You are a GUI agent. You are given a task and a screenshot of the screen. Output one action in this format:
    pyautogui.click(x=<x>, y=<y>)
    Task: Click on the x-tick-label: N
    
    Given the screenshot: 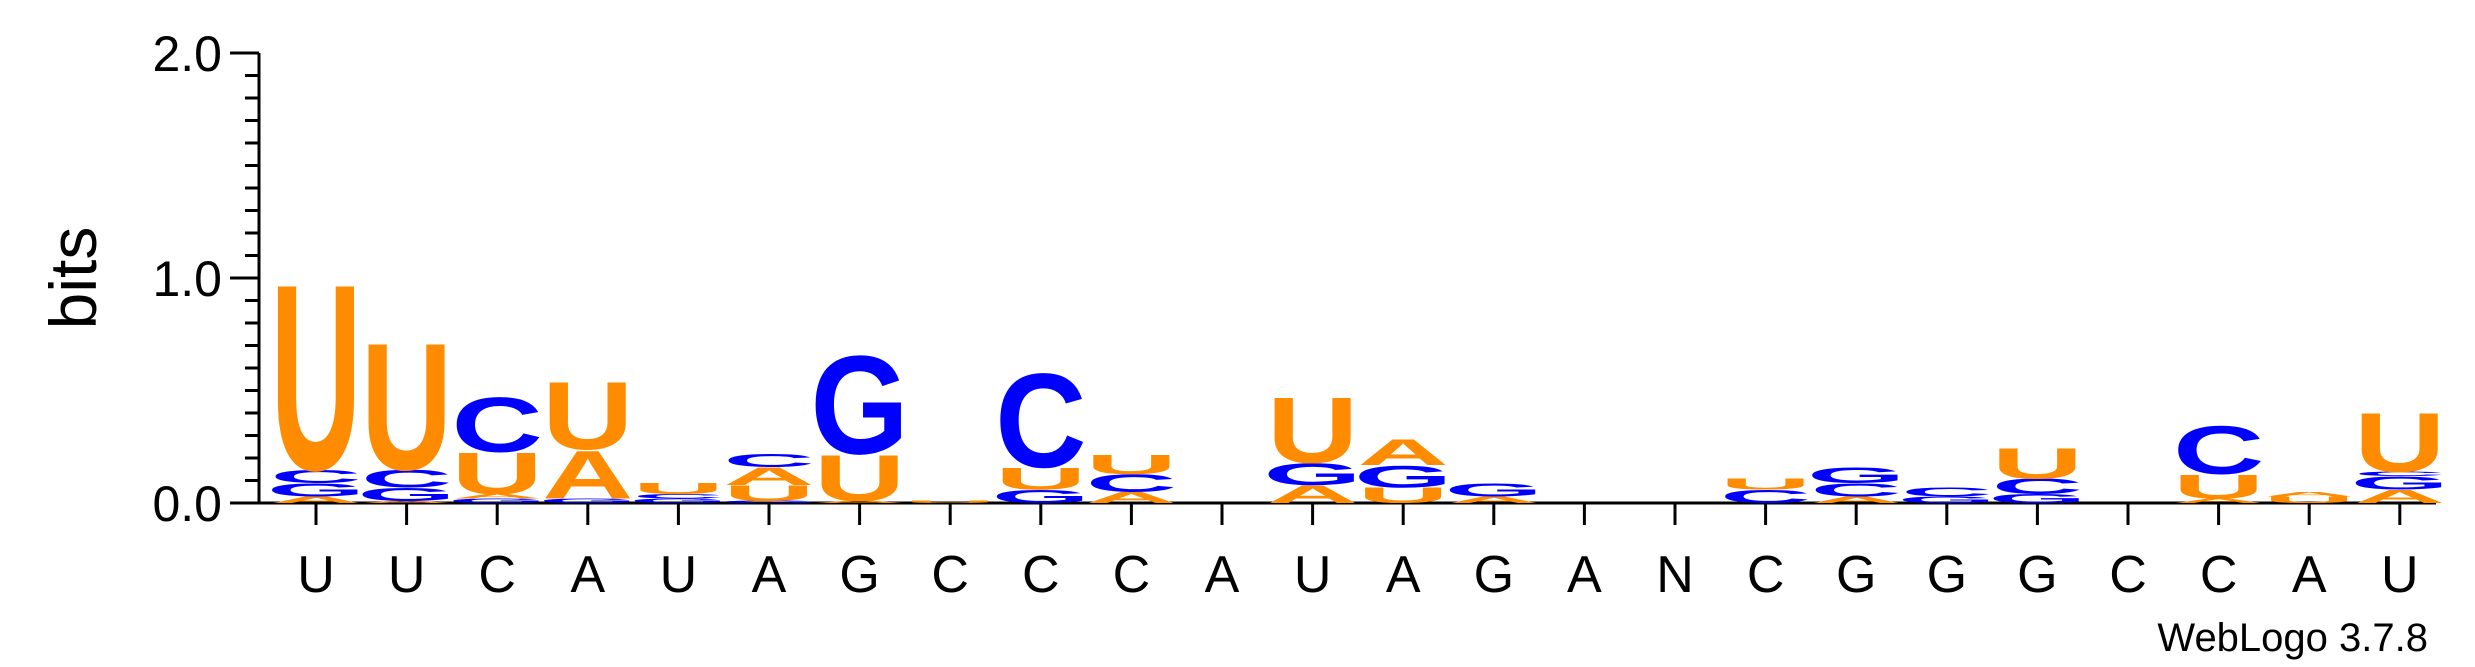 What is the action you would take?
    pyautogui.click(x=1675, y=575)
    